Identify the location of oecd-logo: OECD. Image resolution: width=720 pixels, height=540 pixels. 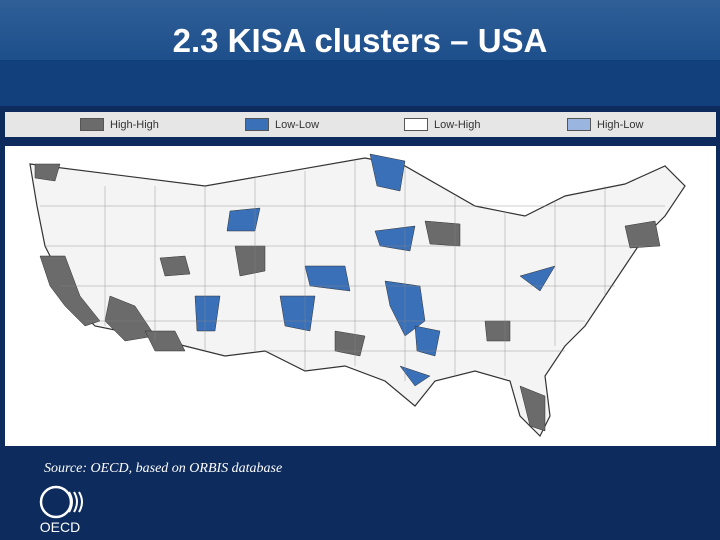
(61, 510).